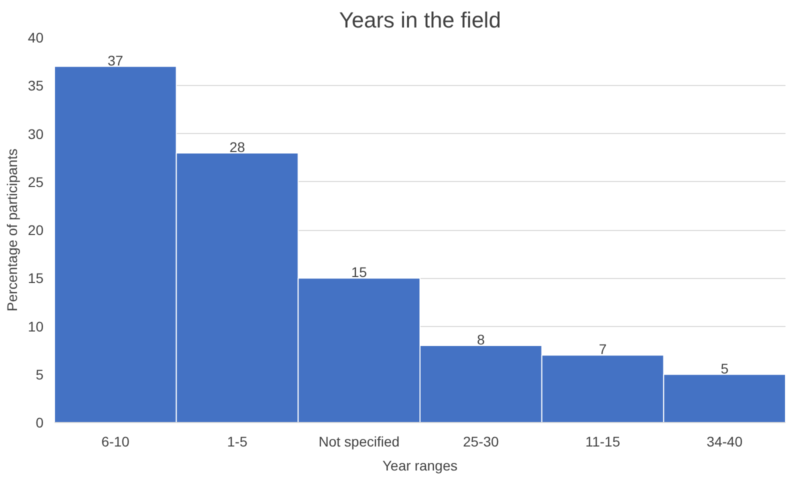  What do you see at coordinates (237, 442) in the screenshot?
I see `x-tick-label: 1-5` at bounding box center [237, 442].